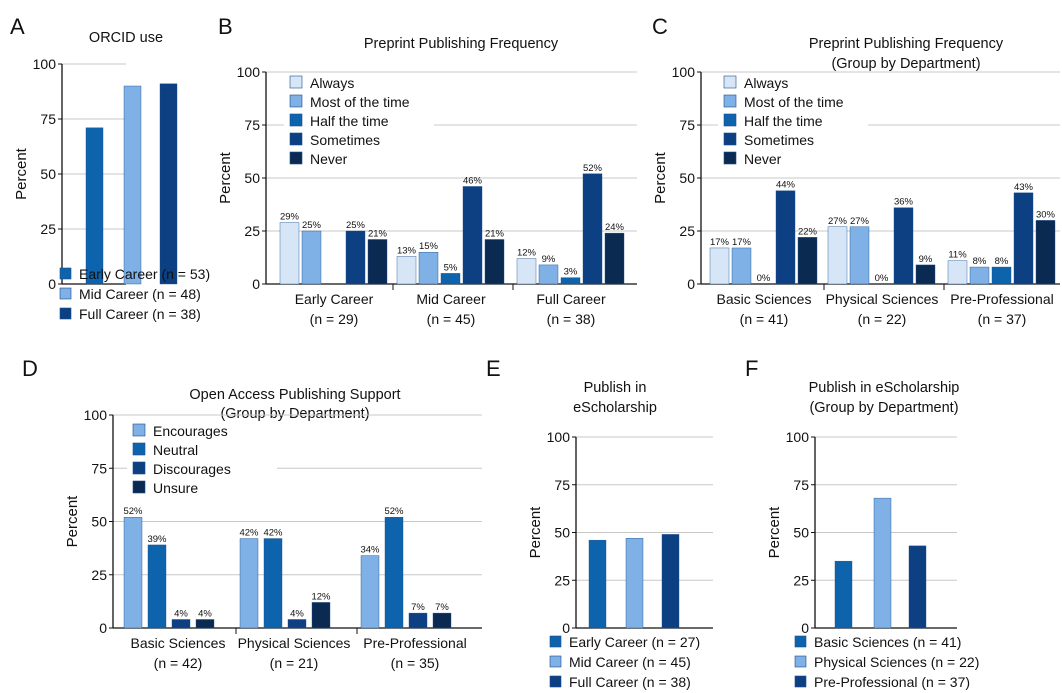 Image resolution: width=1062 pixels, height=693 pixels. What do you see at coordinates (407, 250) in the screenshot?
I see `data-label: 13%` at bounding box center [407, 250].